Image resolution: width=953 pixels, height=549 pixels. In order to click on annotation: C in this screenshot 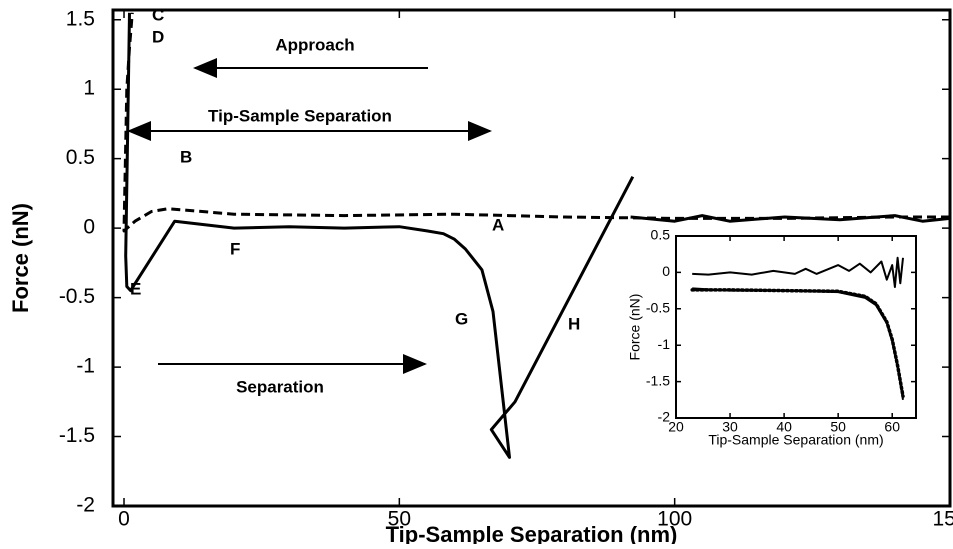, I will do `click(158, 14)`.